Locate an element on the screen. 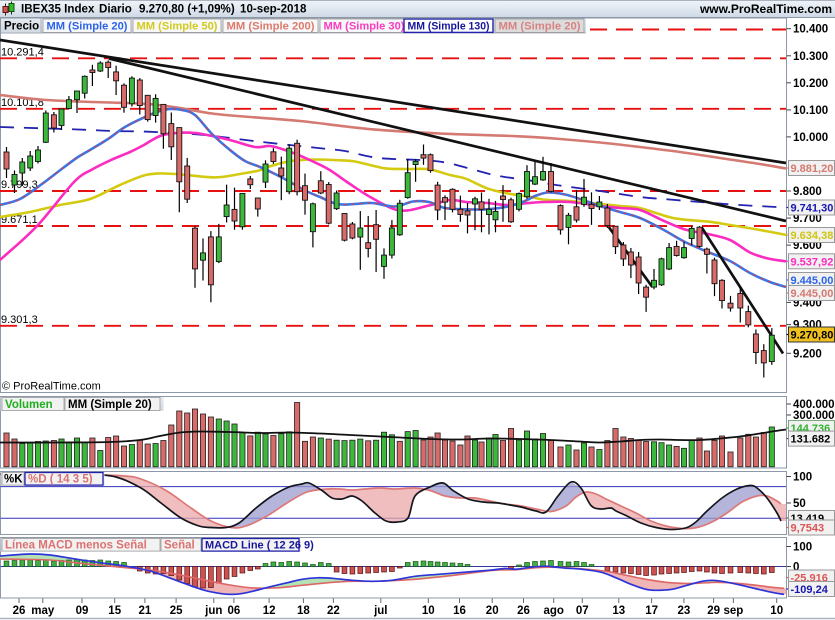 The height and width of the screenshot is (620, 835). svg-text: 12 is located at coordinates (269, 611).